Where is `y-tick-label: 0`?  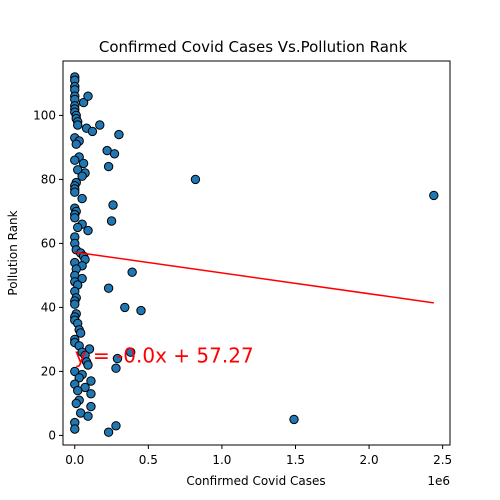
y-tick-label: 0 is located at coordinates (52, 435).